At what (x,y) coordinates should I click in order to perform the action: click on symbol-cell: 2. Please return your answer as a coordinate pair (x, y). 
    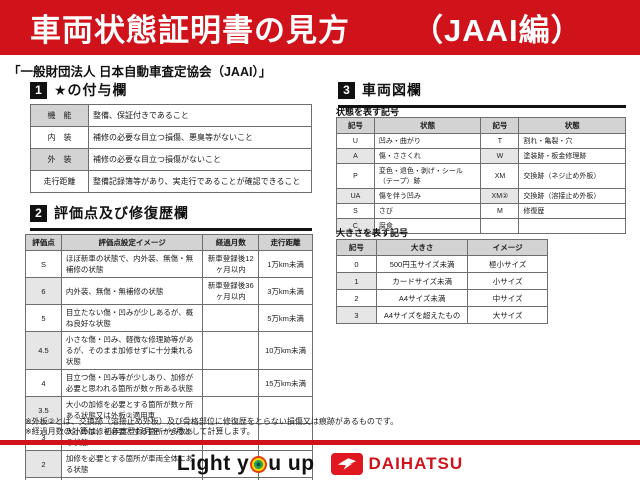
    Looking at the image, I should click on (356, 298).